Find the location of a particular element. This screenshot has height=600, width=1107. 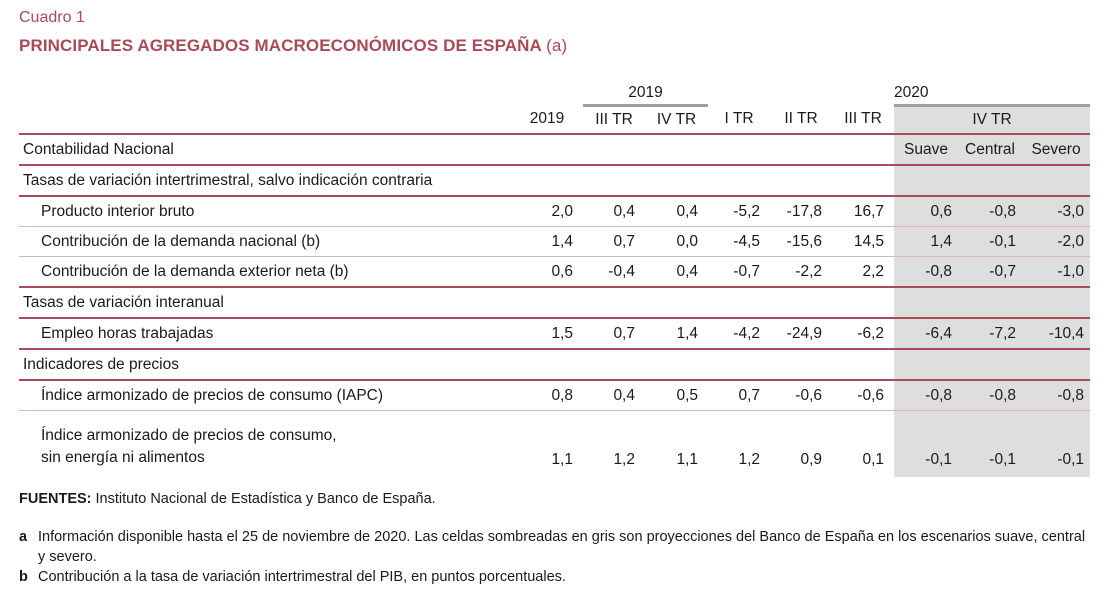

scenario-header: Central is located at coordinates (990, 149).